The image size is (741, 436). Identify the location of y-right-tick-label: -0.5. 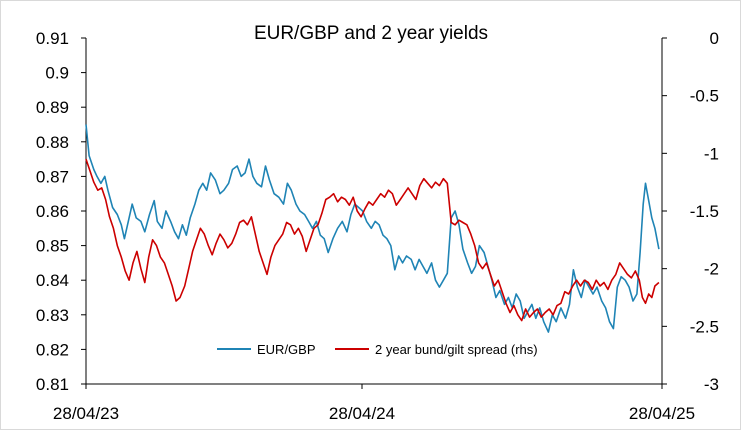
(704, 96).